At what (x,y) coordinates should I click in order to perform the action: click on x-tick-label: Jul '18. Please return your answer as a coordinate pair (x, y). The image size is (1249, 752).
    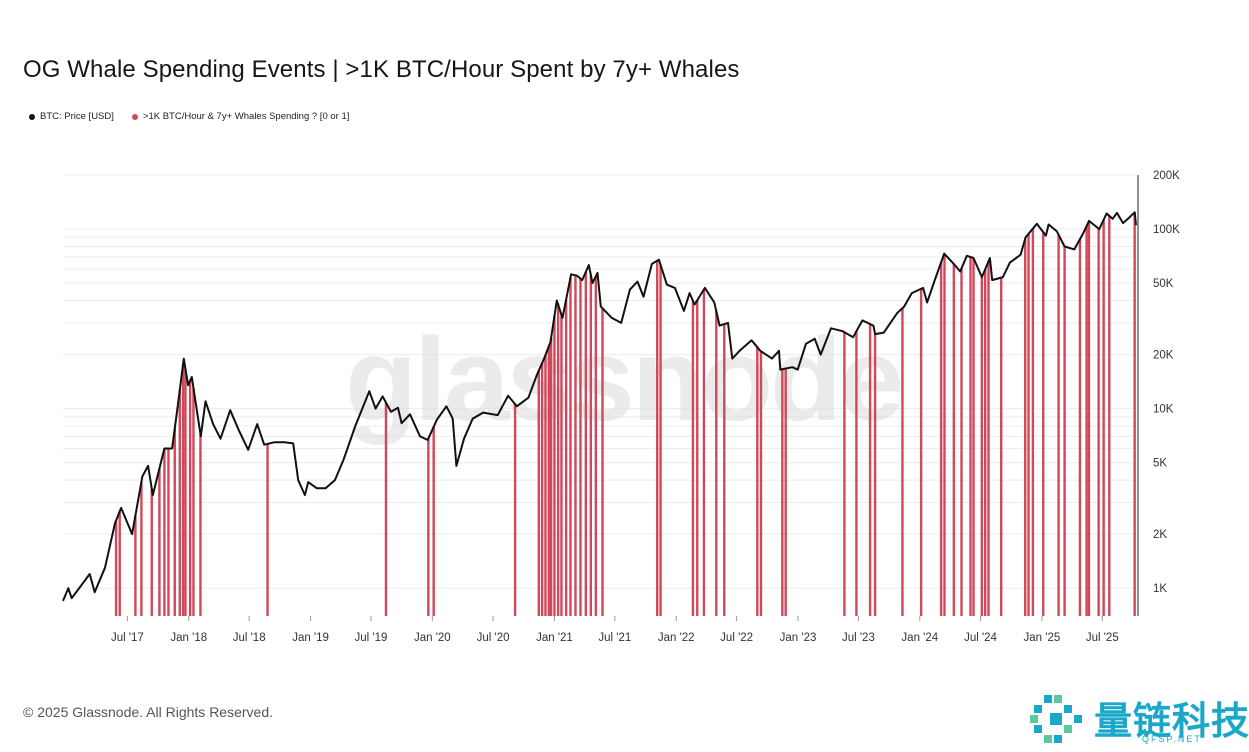
    Looking at the image, I should click on (249, 638).